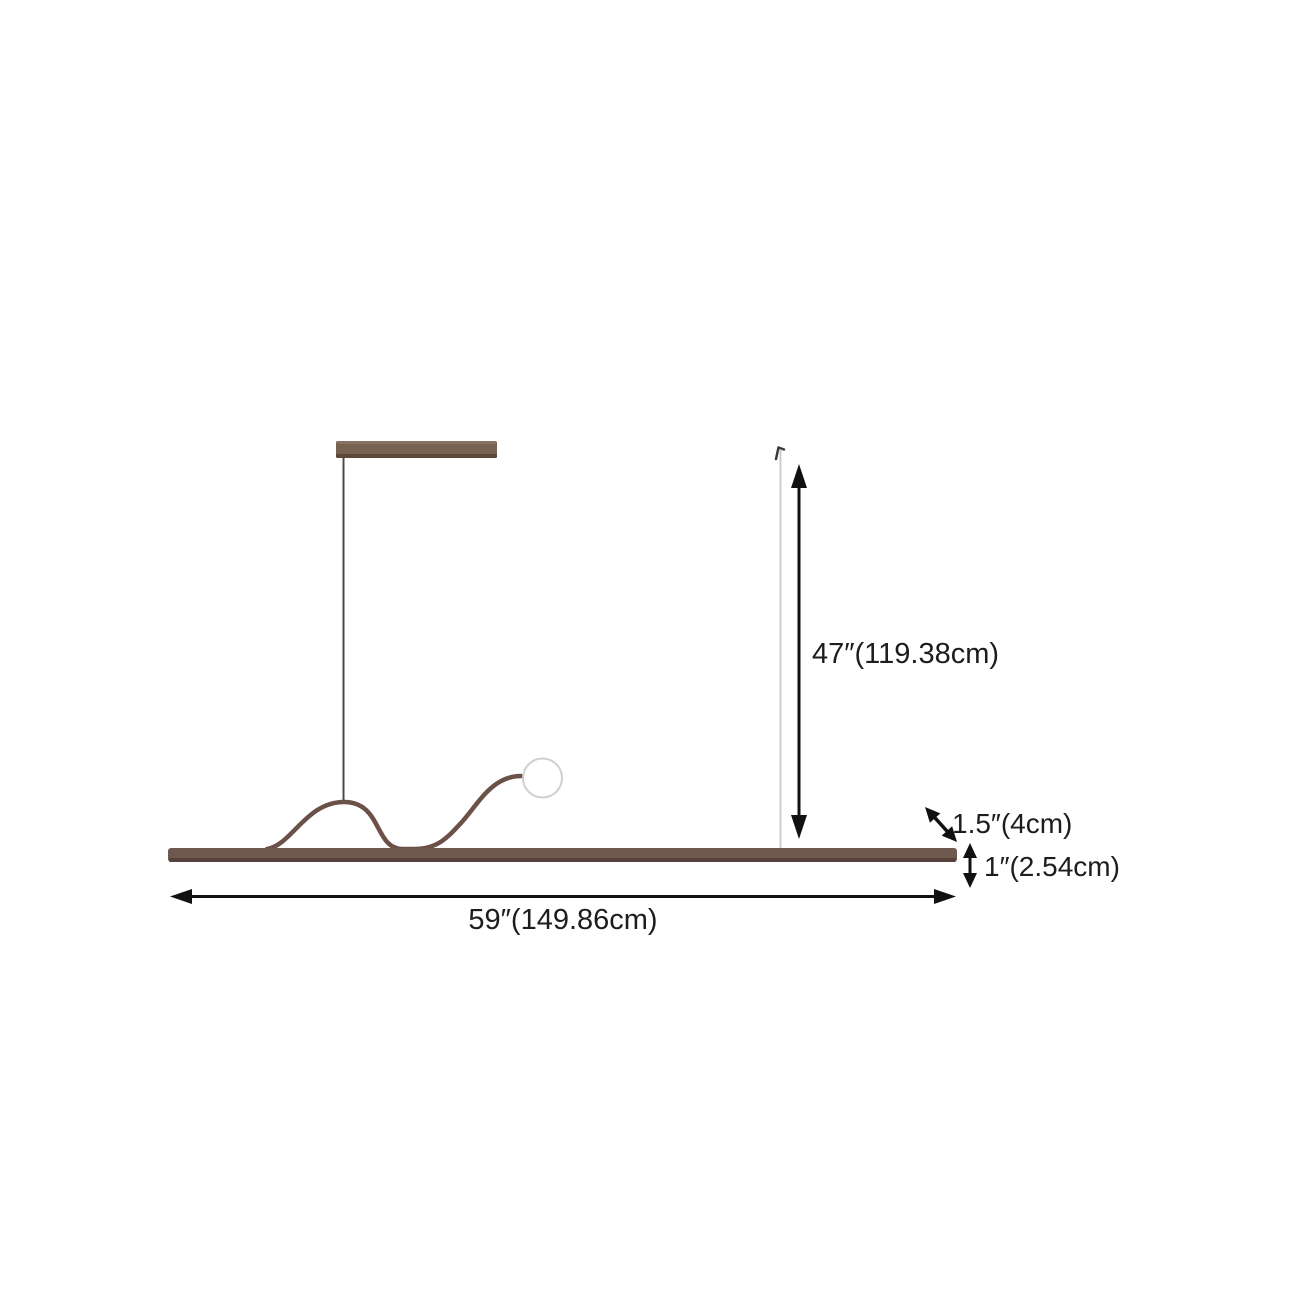 Image resolution: width=1300 pixels, height=1300 pixels. Describe the element at coordinates (949, 834) in the screenshot. I see `arrowhead-down-right-icon` at that location.